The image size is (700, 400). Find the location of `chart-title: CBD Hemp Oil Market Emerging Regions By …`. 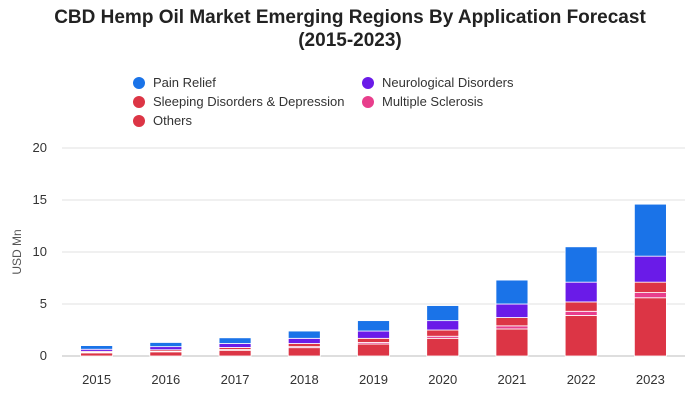

chart-title: CBD Hemp Oil Market Emerging Regions By … is located at coordinates (350, 29).